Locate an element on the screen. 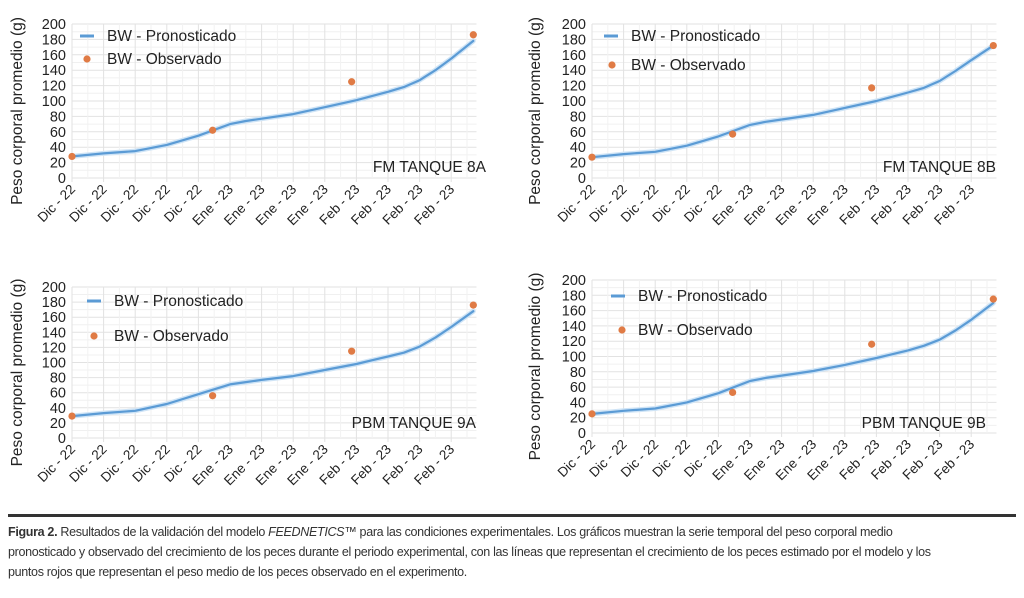 The width and height of the screenshot is (1024, 598). panel-title: FM TANQUE 8B is located at coordinates (939, 167).